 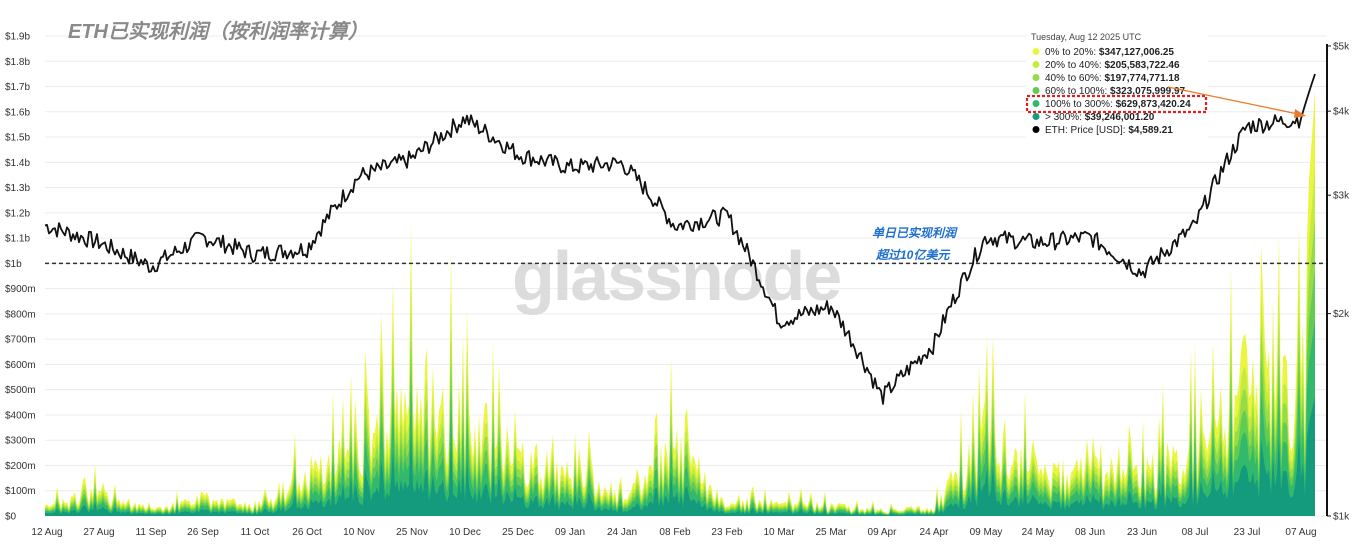 I want to click on x-tick-label: 07 Aug, so click(x=1300, y=532).